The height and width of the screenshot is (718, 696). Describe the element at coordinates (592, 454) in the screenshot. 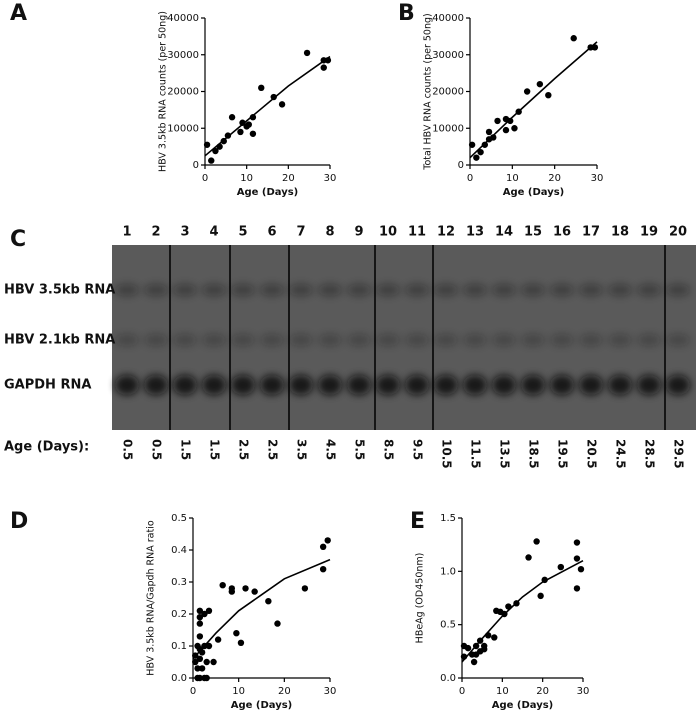

I see `age-label: 20.5` at that location.